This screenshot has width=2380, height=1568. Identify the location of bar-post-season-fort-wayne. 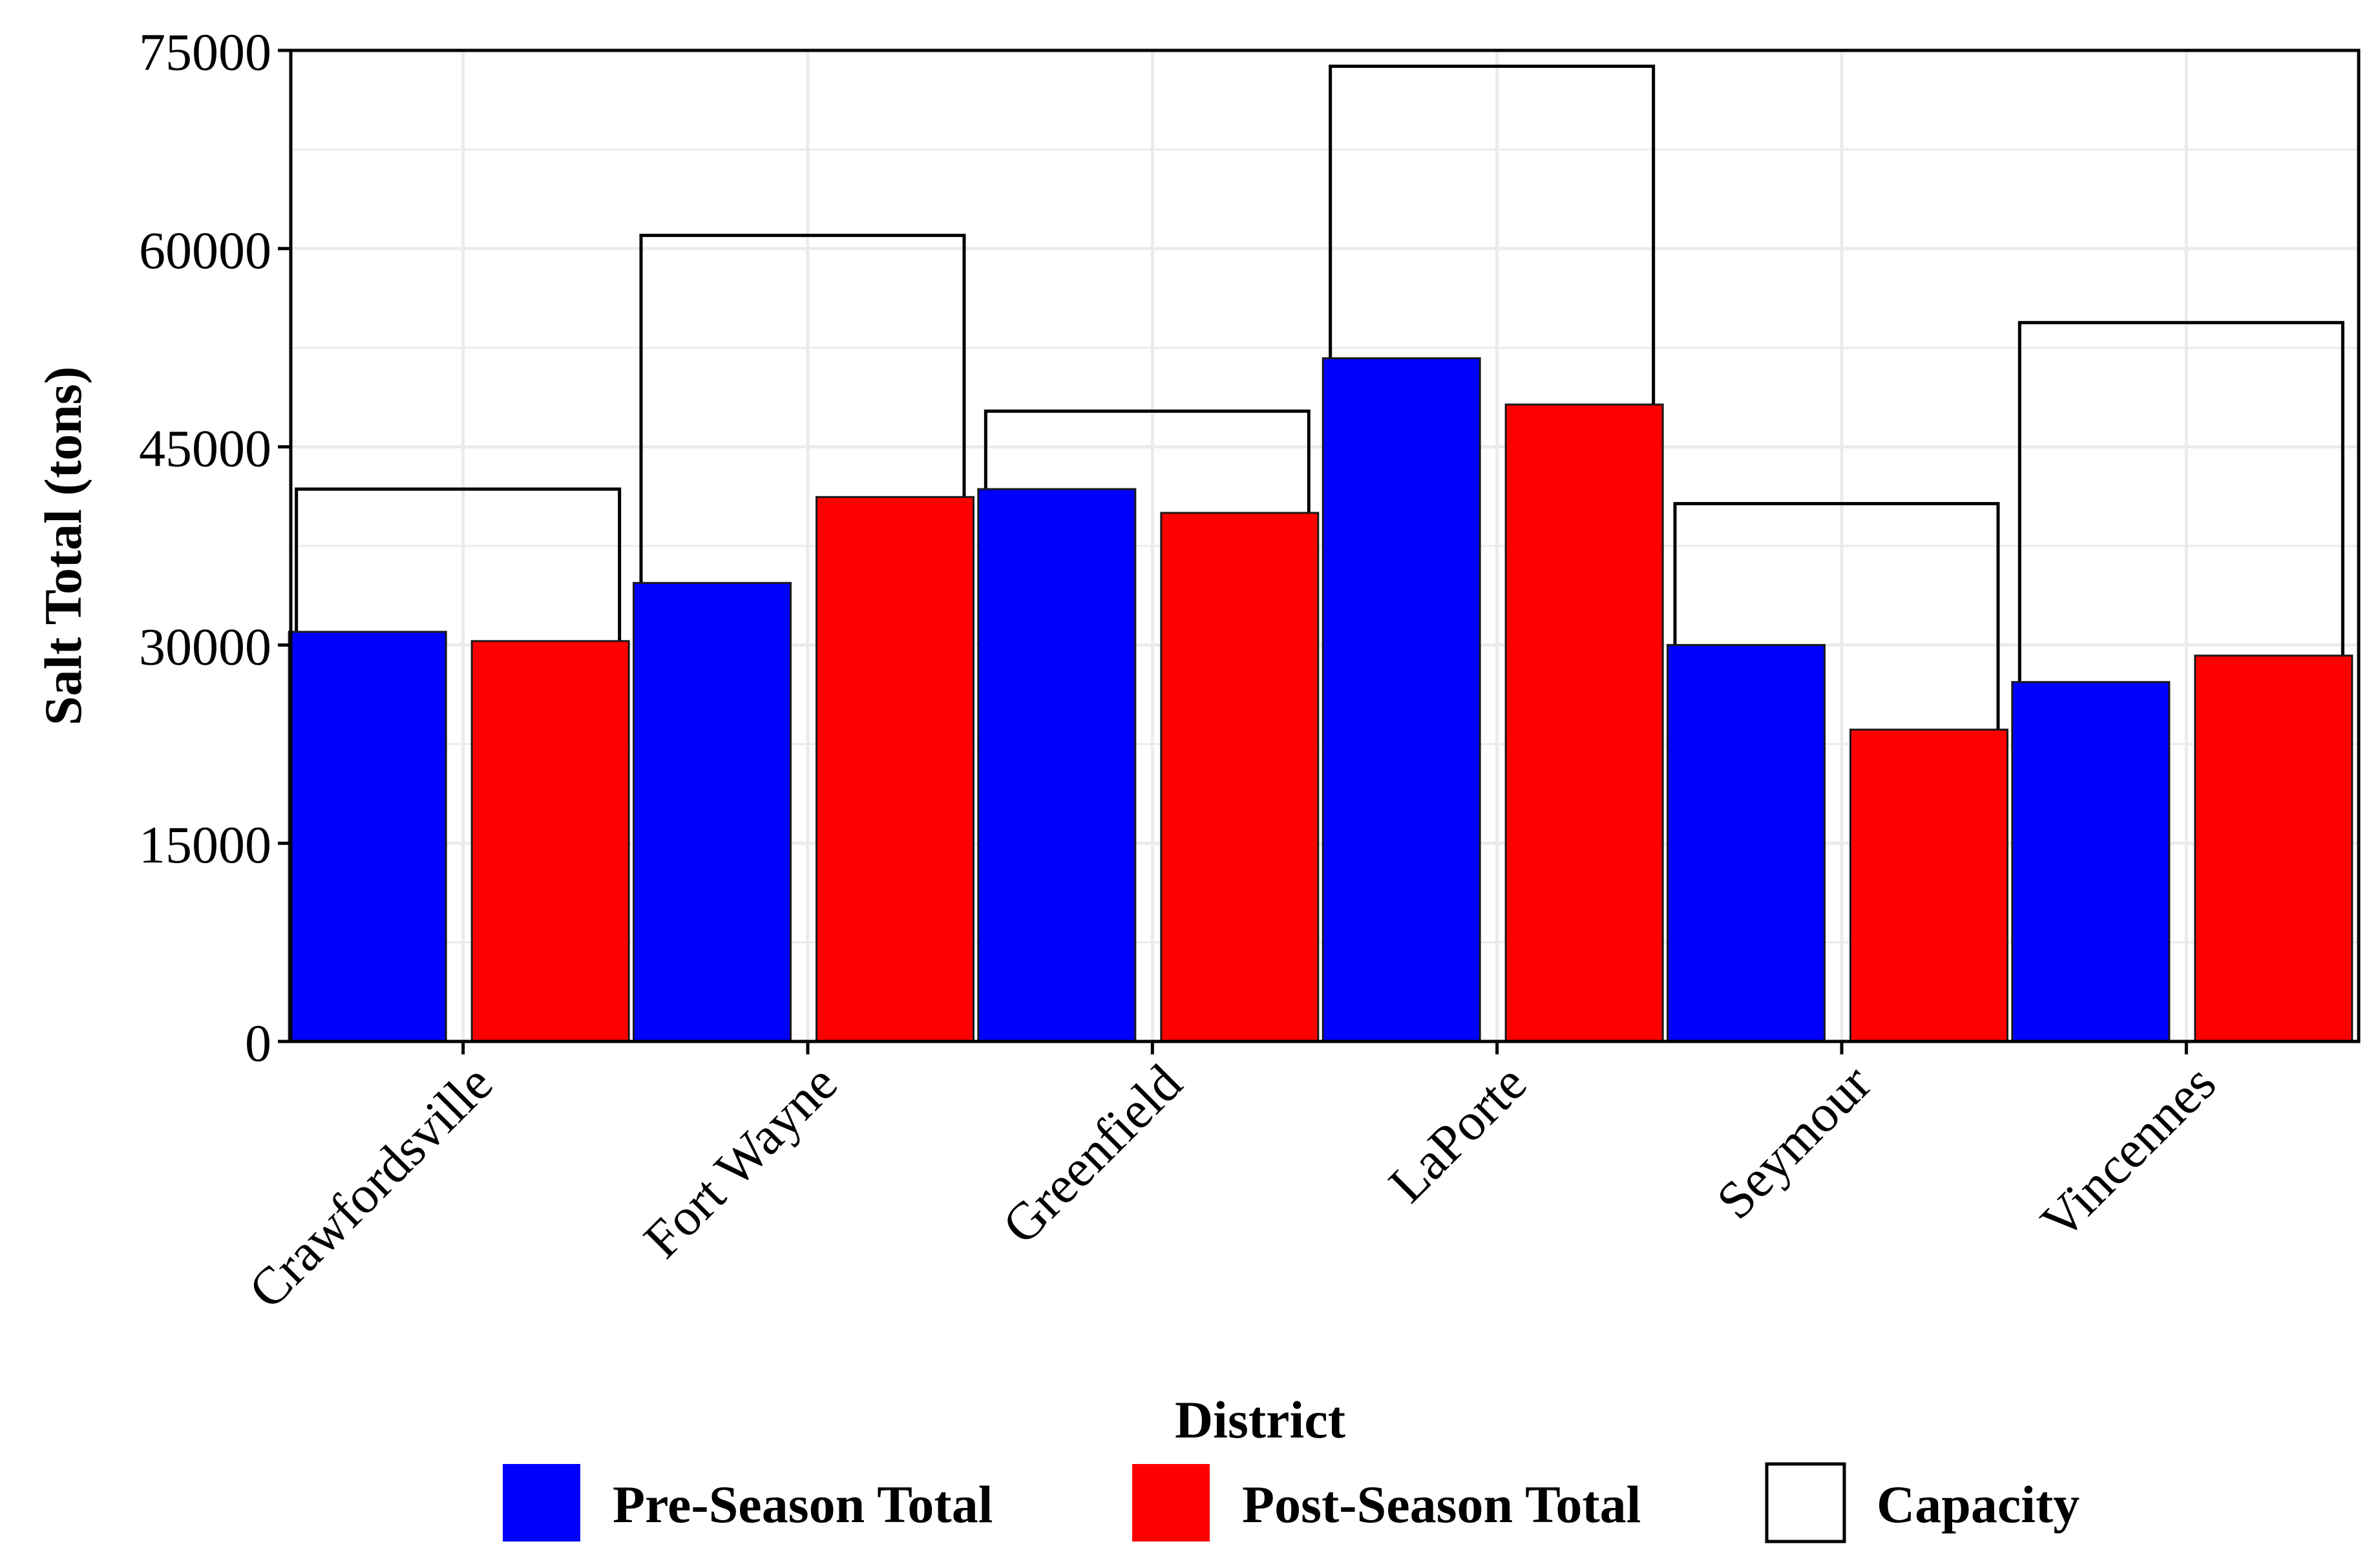
(895, 769).